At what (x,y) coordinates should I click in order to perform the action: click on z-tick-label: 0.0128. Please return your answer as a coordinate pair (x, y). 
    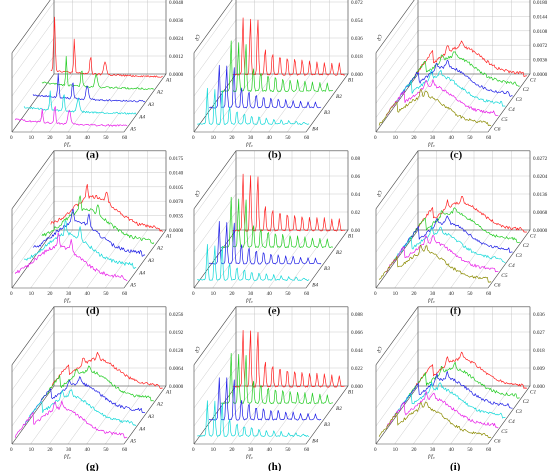
    Looking at the image, I should click on (176, 351).